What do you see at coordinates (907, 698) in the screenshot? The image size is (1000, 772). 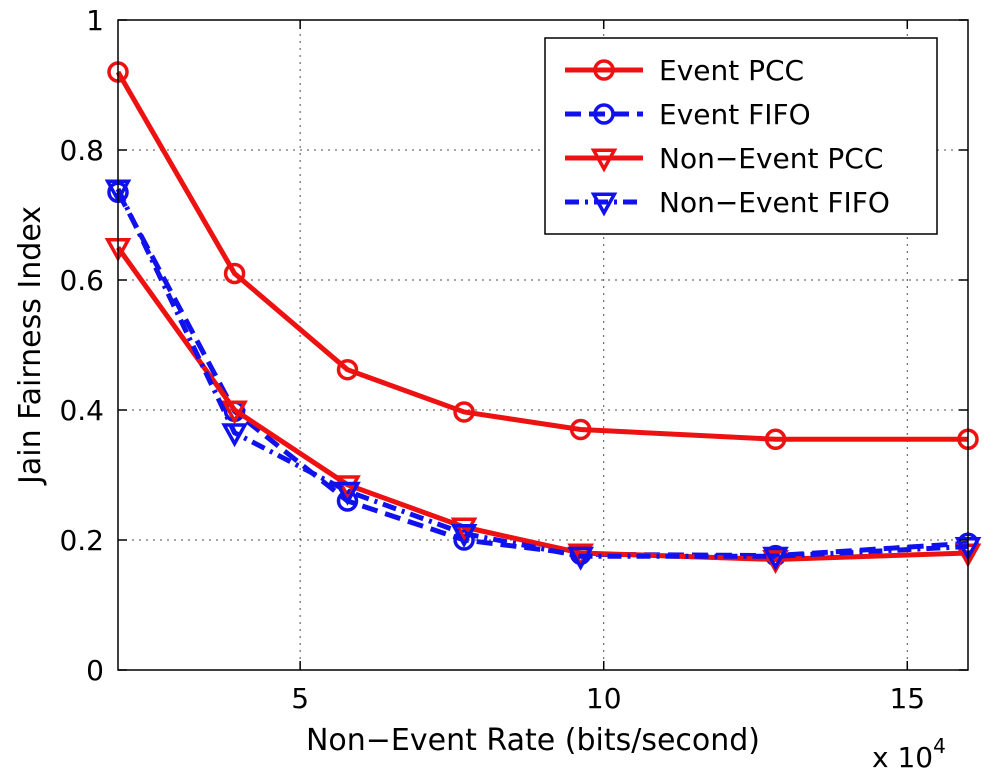 I see `x-tick-label: 15` at bounding box center [907, 698].